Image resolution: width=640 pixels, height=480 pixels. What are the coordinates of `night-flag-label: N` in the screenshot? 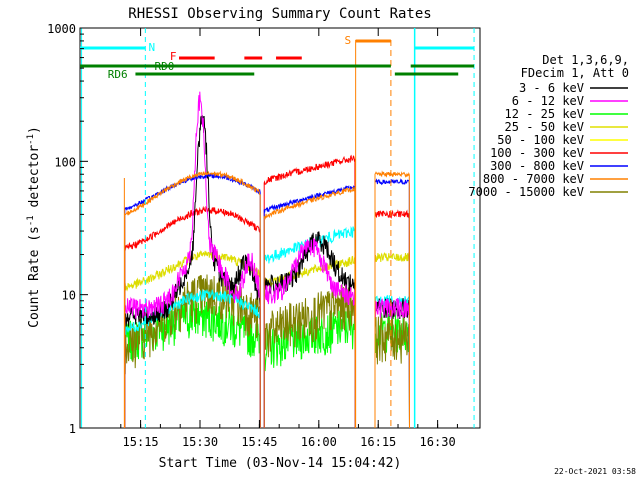 It's located at (152, 47).